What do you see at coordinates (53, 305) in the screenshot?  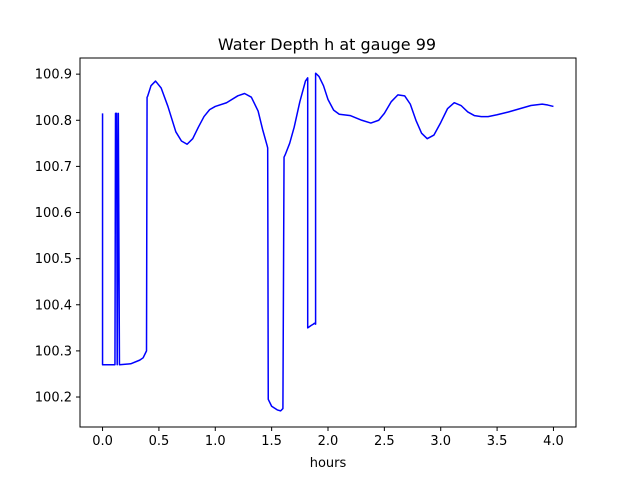 I see `y-tick-label: 100.4` at bounding box center [53, 305].